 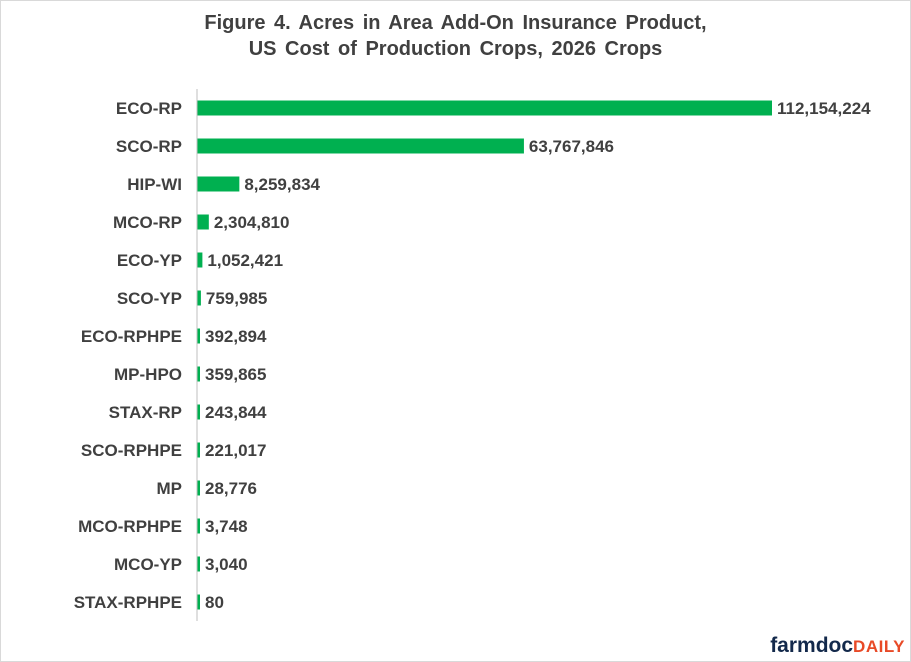 I want to click on logo-daily-text: DAILY, so click(x=879, y=646).